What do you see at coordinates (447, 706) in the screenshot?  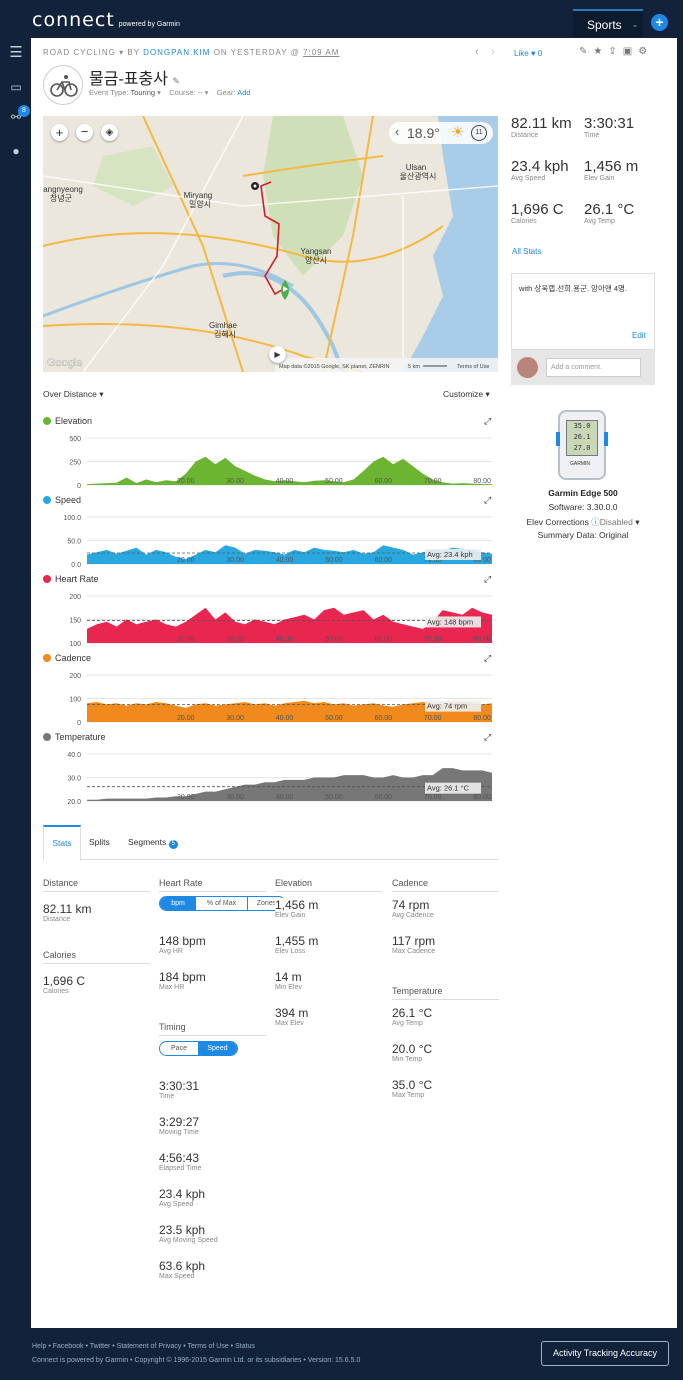 I see `cadence-avg-label: Avg: 74 rpm` at bounding box center [447, 706].